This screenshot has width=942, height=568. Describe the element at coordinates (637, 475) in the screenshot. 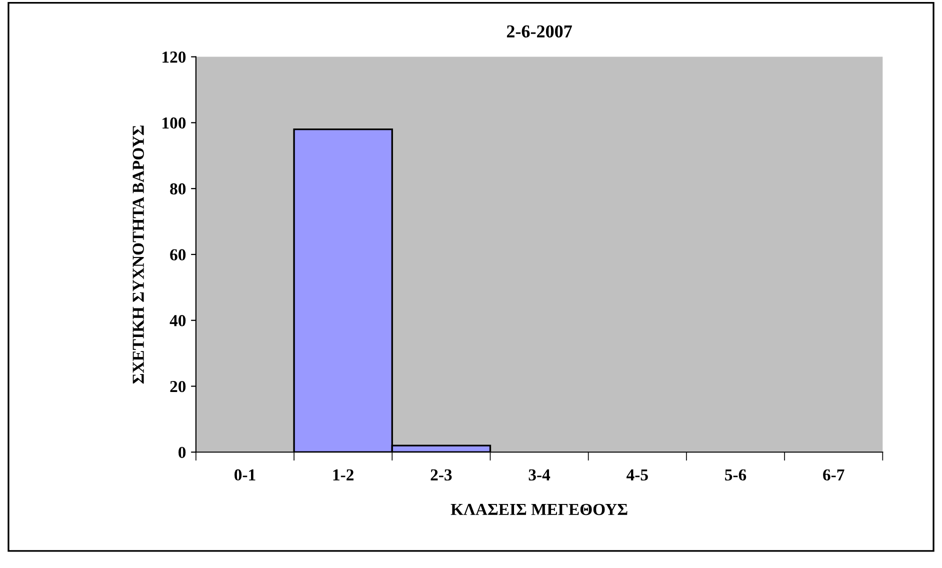

I see `x-tick-label: 4-5` at that location.